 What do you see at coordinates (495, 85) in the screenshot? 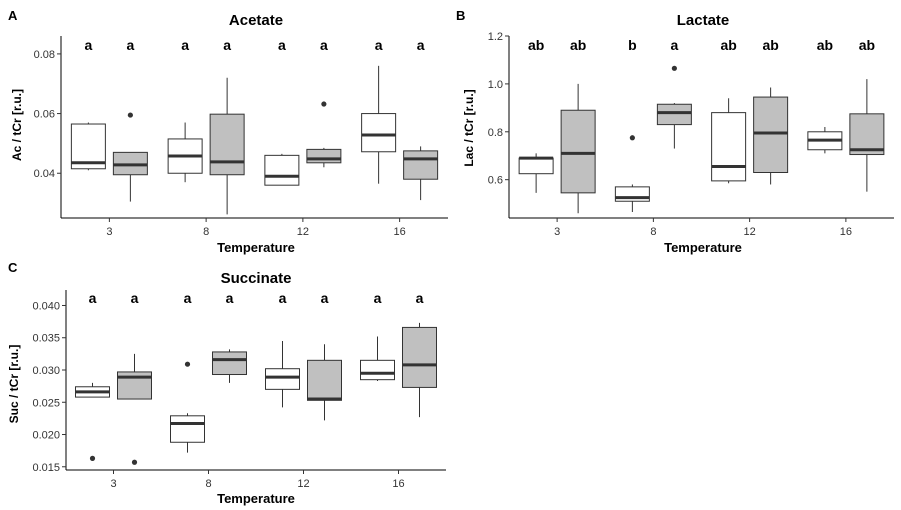
I see `y-tick-label: 1.0` at bounding box center [495, 85].